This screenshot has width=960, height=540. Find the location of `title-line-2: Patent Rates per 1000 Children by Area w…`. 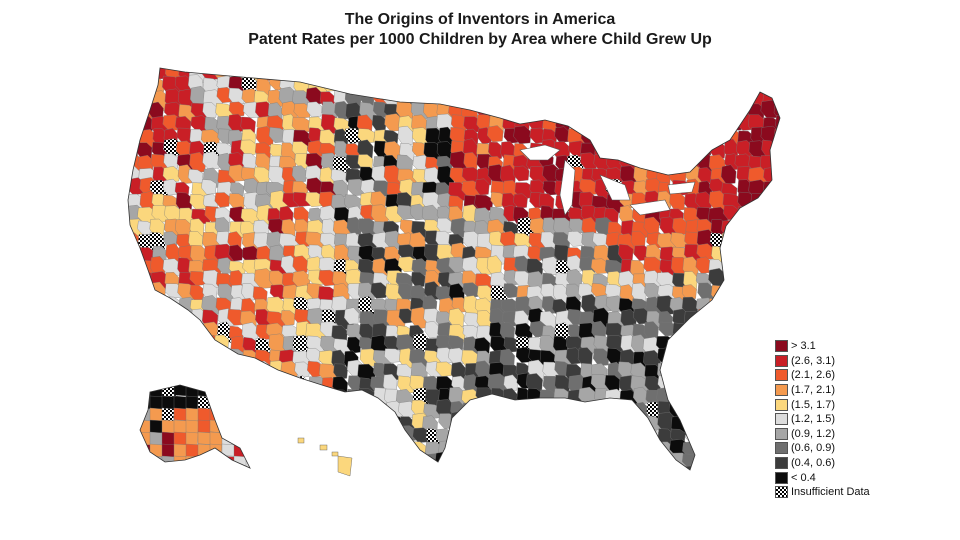

title-line-2: Patent Rates per 1000 Children by Area w… is located at coordinates (480, 39).